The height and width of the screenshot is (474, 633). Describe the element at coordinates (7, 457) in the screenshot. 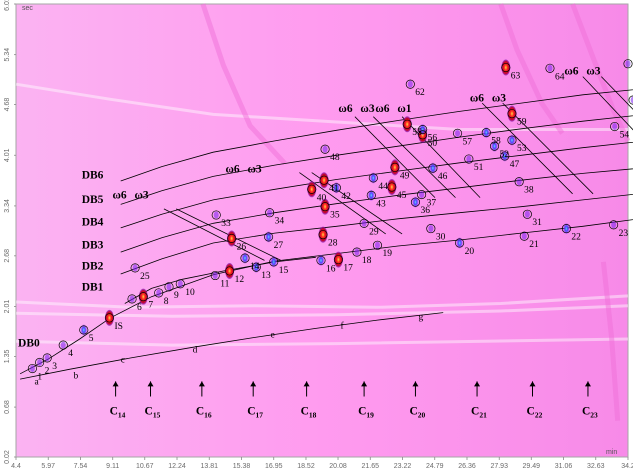

I see `y-tick-label: 0.02` at that location.